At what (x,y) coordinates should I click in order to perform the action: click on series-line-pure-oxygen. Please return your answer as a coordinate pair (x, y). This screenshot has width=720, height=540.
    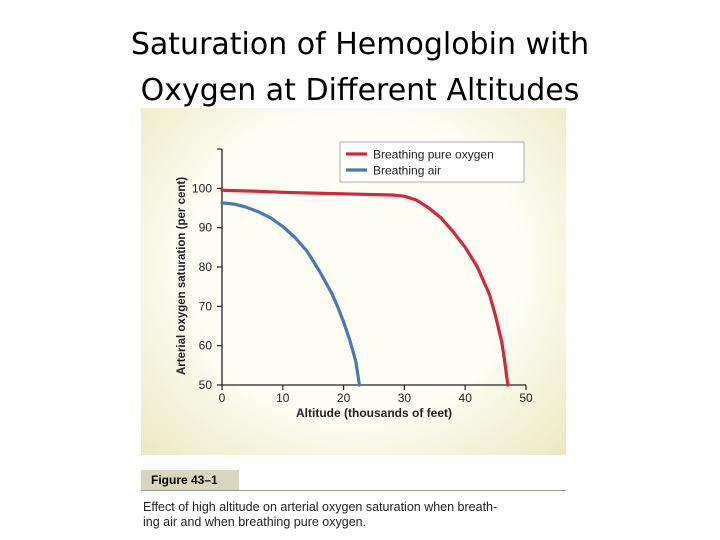
    Looking at the image, I should click on (365, 287).